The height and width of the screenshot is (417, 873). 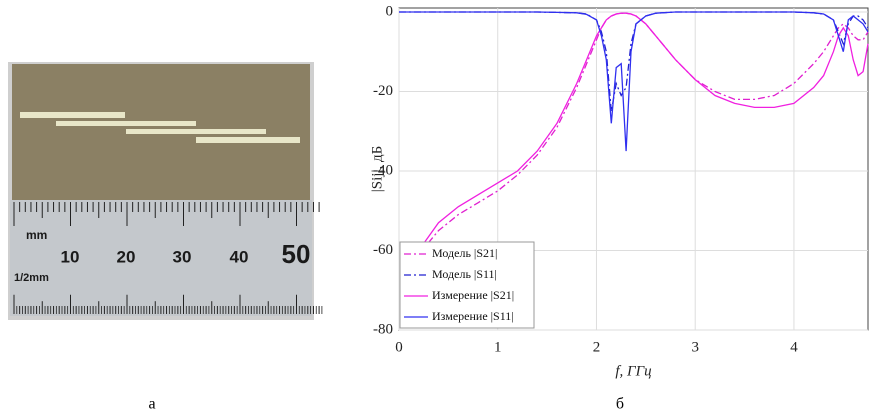 What do you see at coordinates (467, 285) in the screenshot?
I see `legend-box` at bounding box center [467, 285].